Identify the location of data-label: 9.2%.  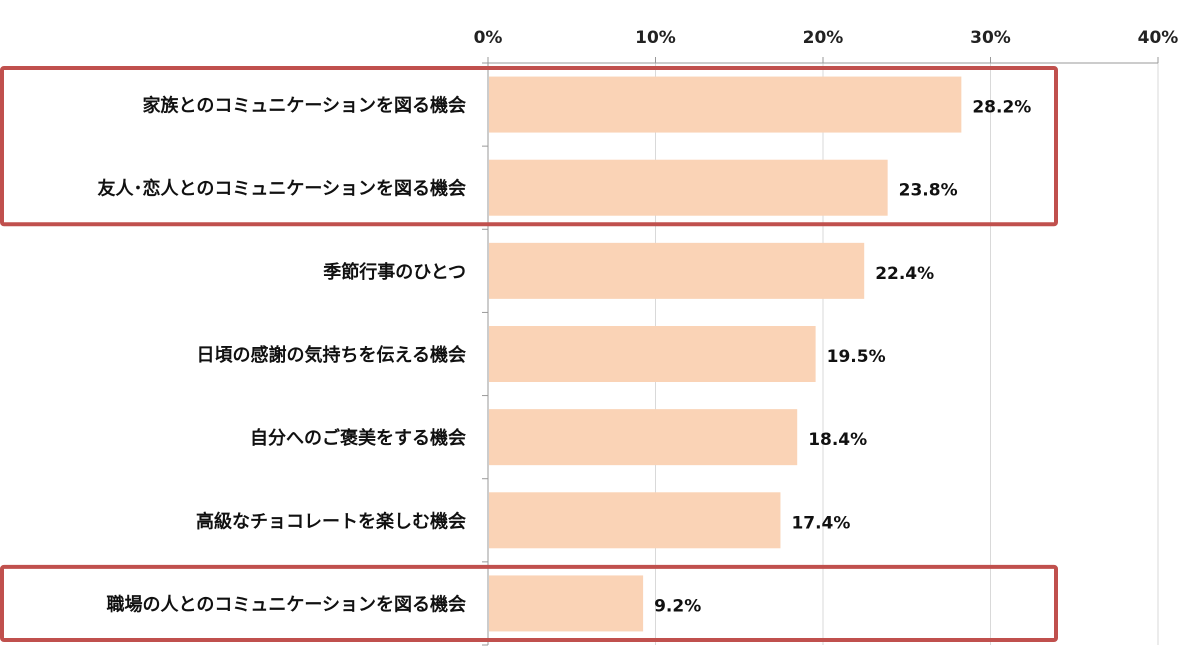
(677, 606).